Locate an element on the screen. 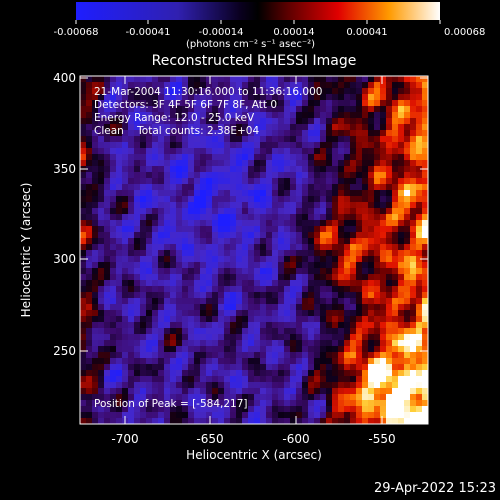 The image size is (500, 500). y-tick-label: 350 is located at coordinates (64, 169).